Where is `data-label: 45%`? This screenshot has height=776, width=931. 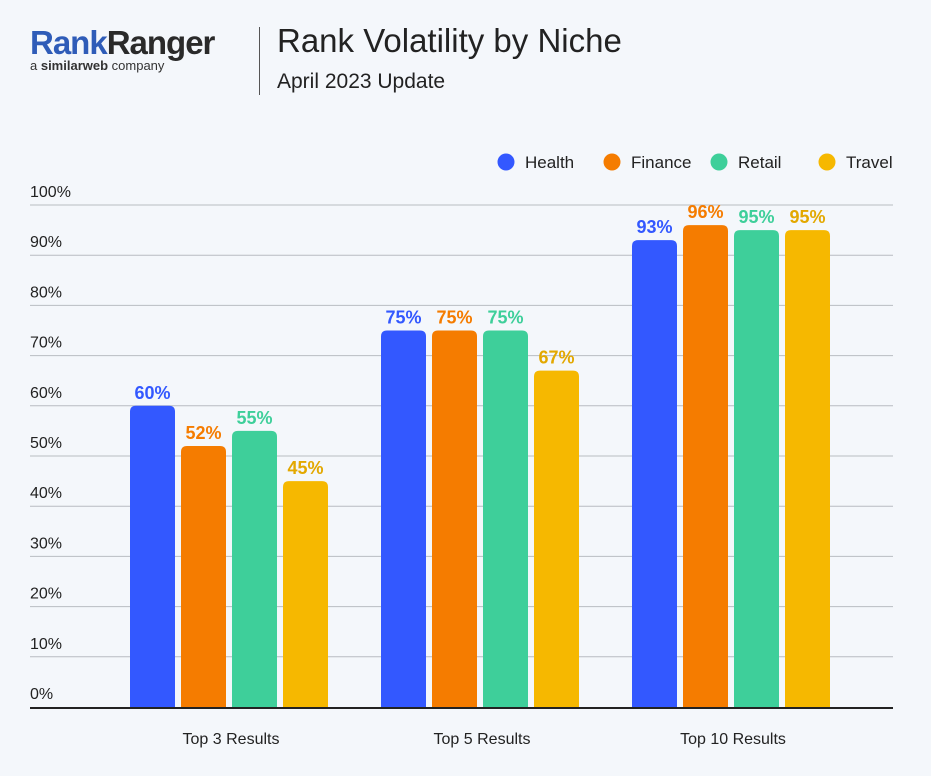
data-label: 45% is located at coordinates (305, 468).